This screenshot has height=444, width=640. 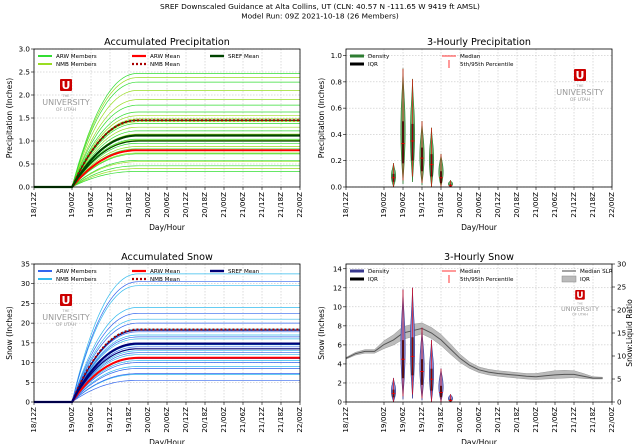 What do you see at coordinates (479, 42) in the screenshot?
I see `chart-title: 3-Hourly Precipitation` at bounding box center [479, 42].